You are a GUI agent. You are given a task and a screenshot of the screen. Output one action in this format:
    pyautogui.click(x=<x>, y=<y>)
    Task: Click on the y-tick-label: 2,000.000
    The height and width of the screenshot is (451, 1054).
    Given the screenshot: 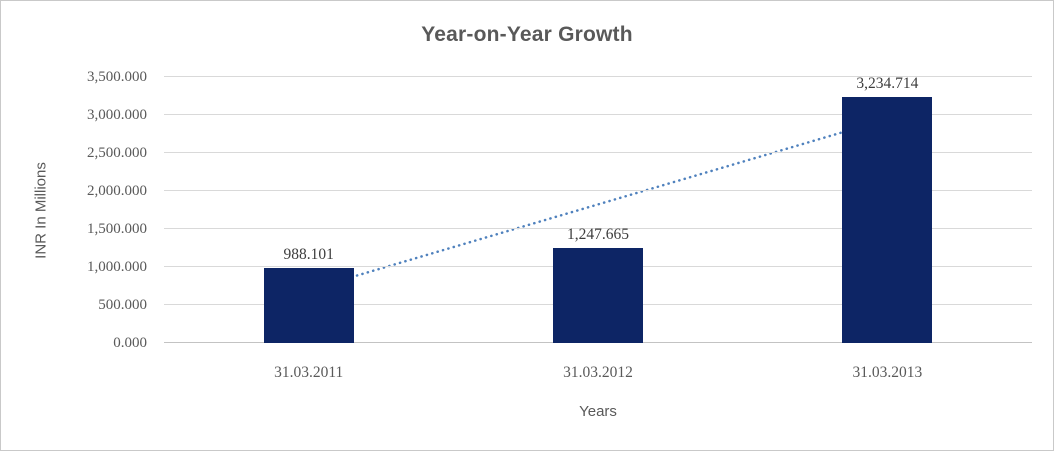 What is the action you would take?
    pyautogui.click(x=117, y=191)
    